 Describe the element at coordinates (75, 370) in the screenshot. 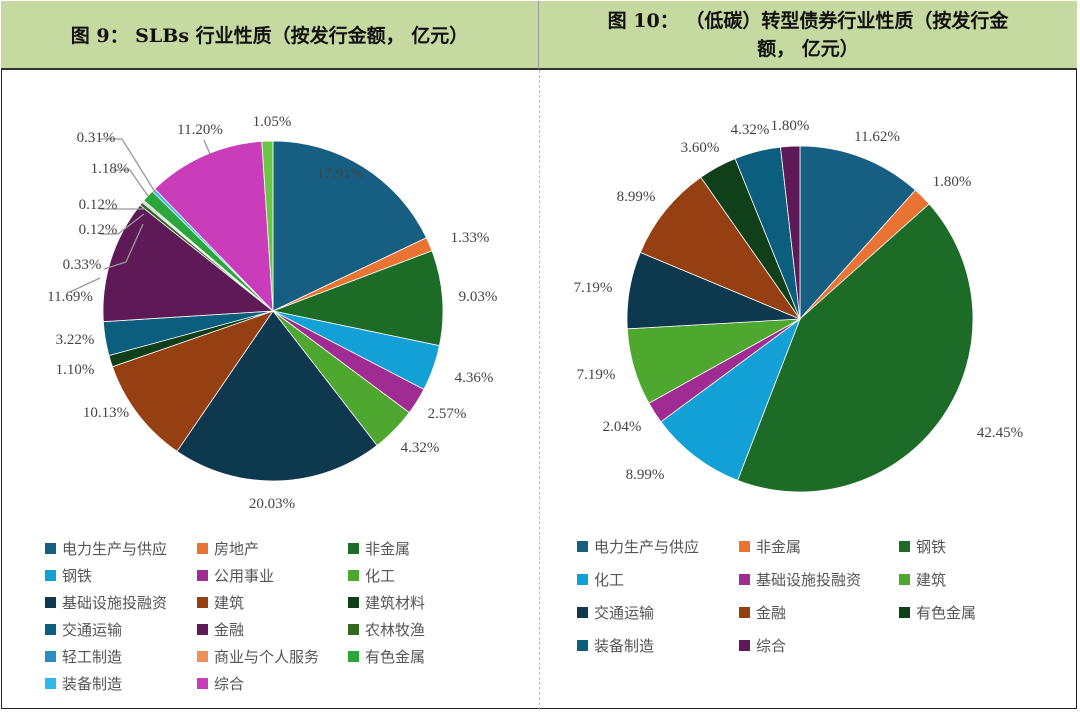

I see `left-data-label: 1.10%` at that location.